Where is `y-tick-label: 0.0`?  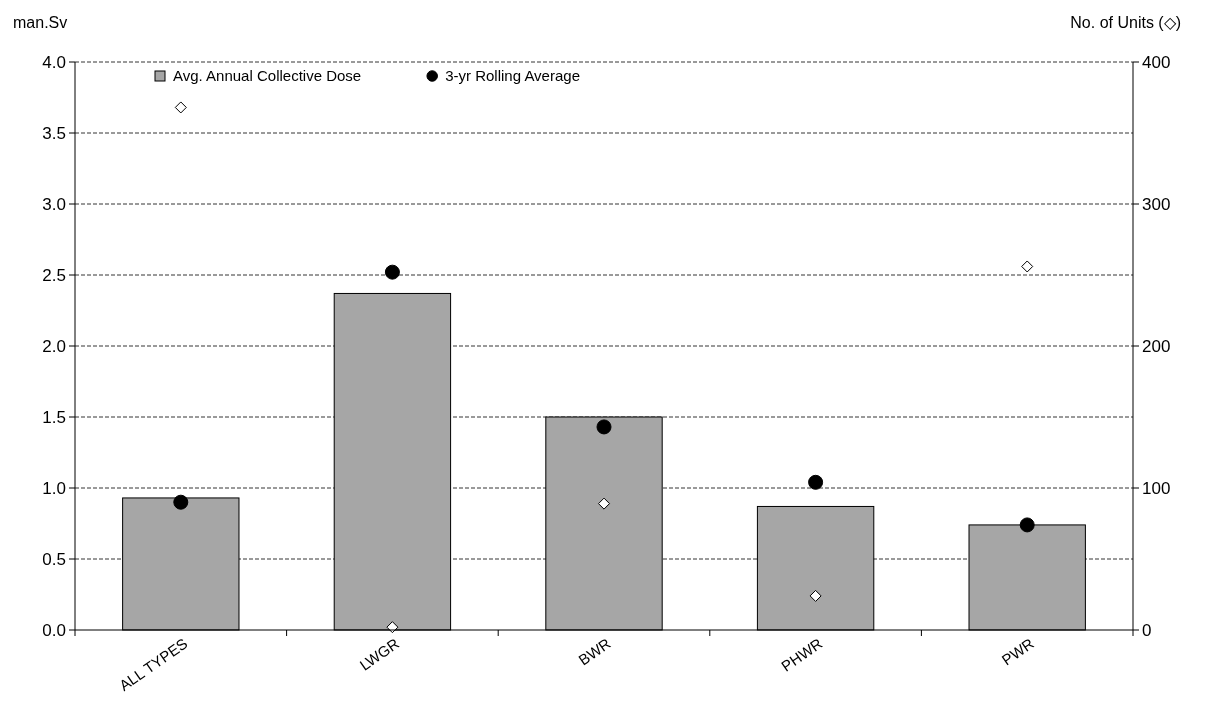 y-tick-label: 0.0 is located at coordinates (54, 630).